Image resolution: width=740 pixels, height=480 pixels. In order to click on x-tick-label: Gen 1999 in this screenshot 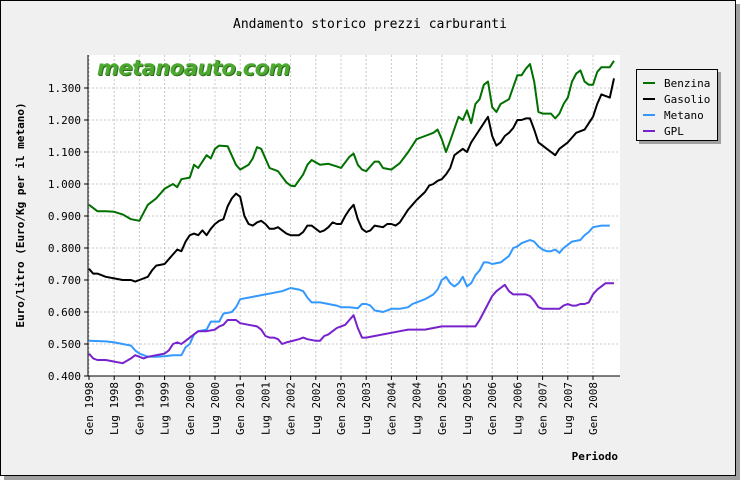, I will do `click(139, 408)`.